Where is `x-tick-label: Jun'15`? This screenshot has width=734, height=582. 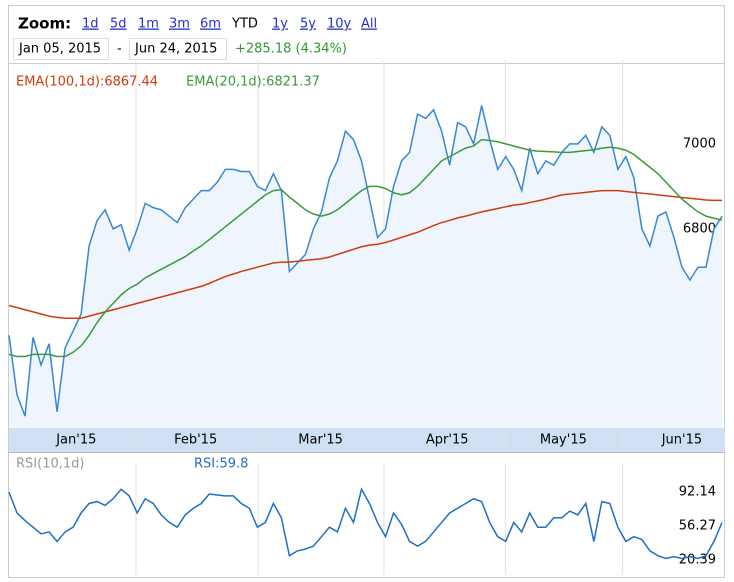
x-tick-label: Jun'15 is located at coordinates (681, 440).